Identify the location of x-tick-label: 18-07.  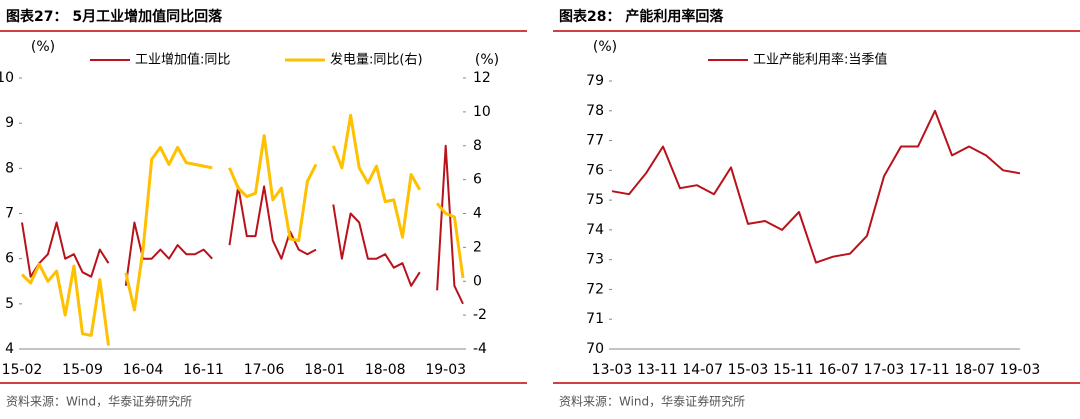
(974, 370).